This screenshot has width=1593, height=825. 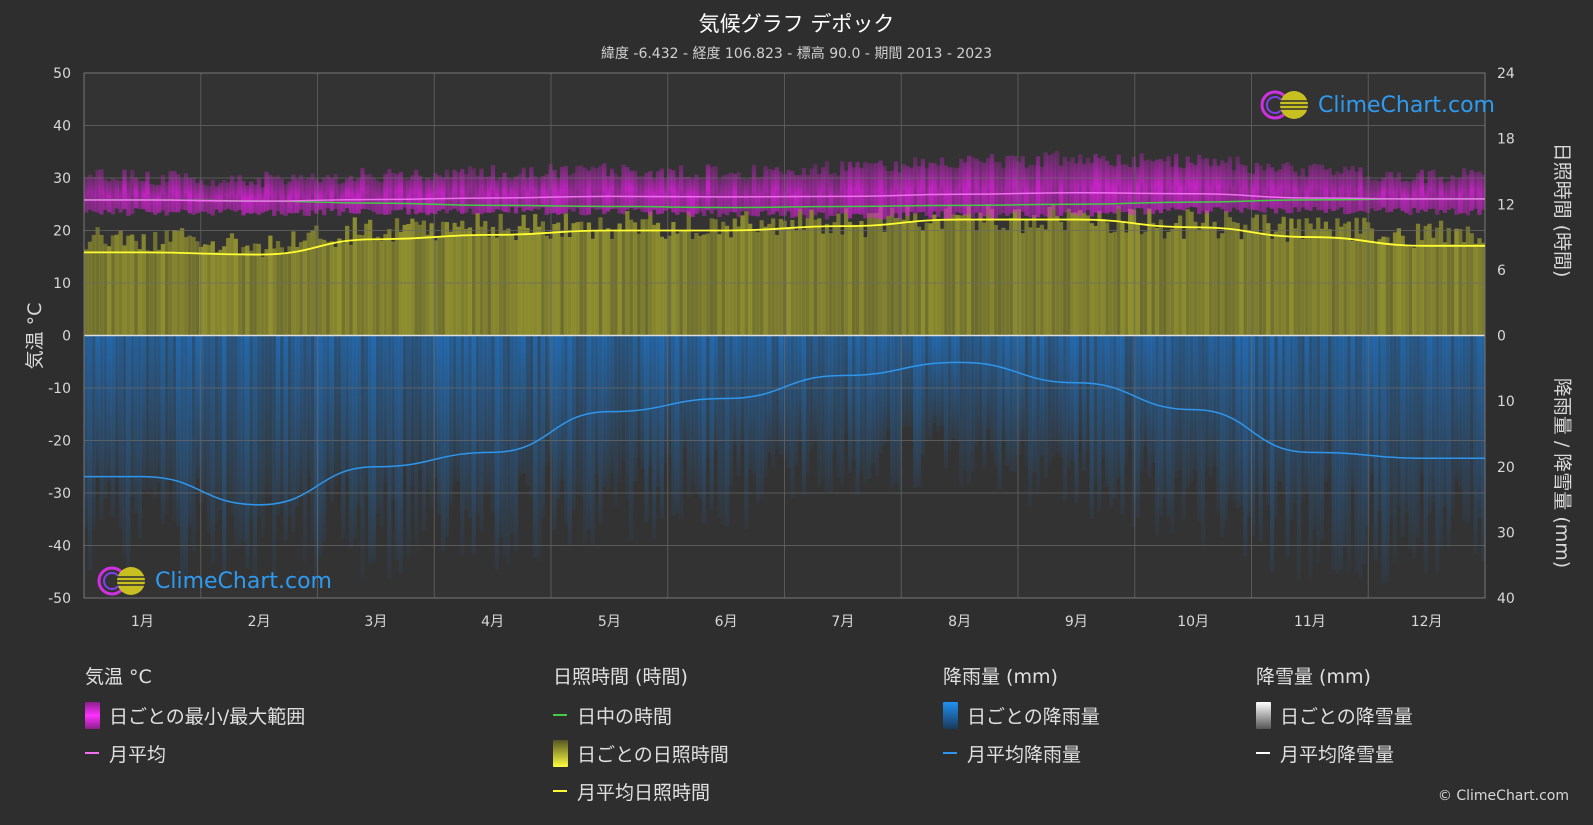 I want to click on legend-item-daylight: 日中の時間, so click(x=641, y=715).